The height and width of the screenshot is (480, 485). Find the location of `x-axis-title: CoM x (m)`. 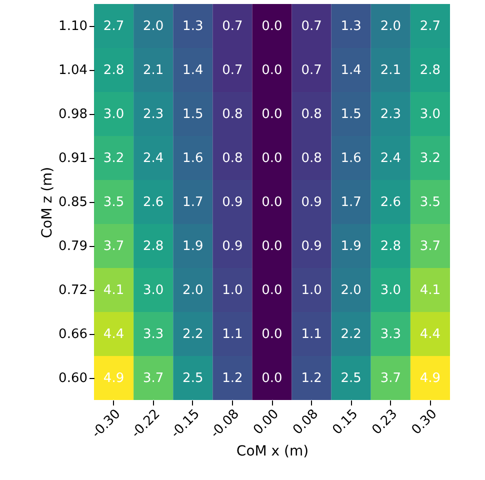

x-axis-title: CoM x (m) is located at coordinates (272, 451).